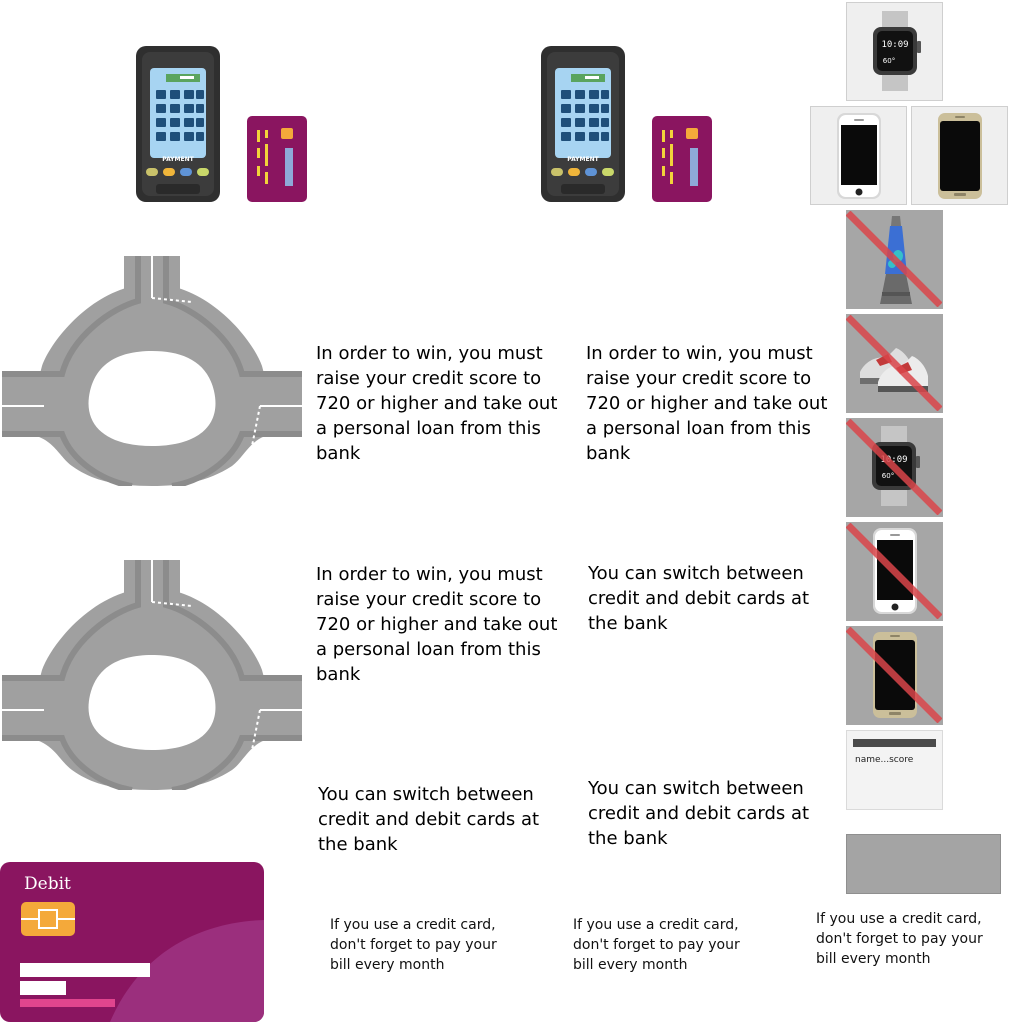 Image resolution: width=1012 pixels, height=1023 pixels. Describe the element at coordinates (67, 1003) in the screenshot. I see `card-strip` at that location.